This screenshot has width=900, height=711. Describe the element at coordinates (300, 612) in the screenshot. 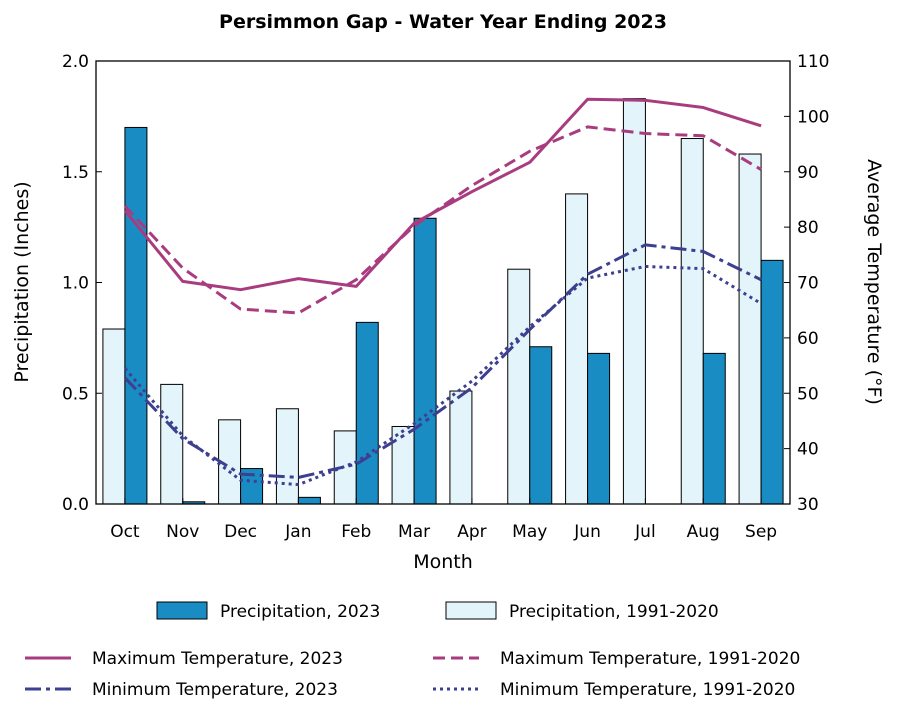

I see `legend-label: Precipitation, 2023` at that location.